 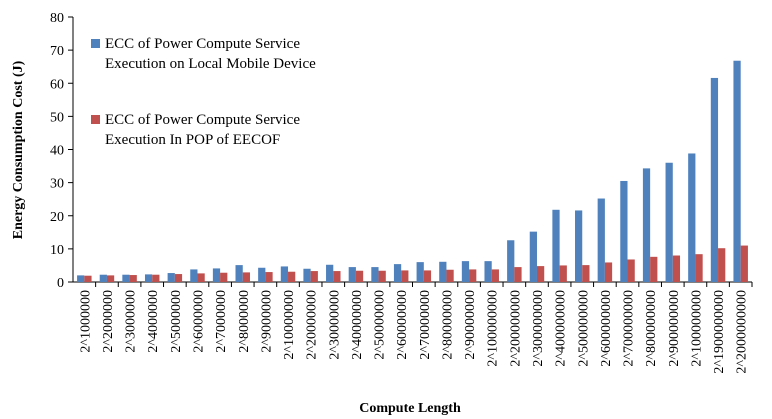 What do you see at coordinates (674, 328) in the screenshot?
I see `x-tick-label: 2^900000000` at bounding box center [674, 328].